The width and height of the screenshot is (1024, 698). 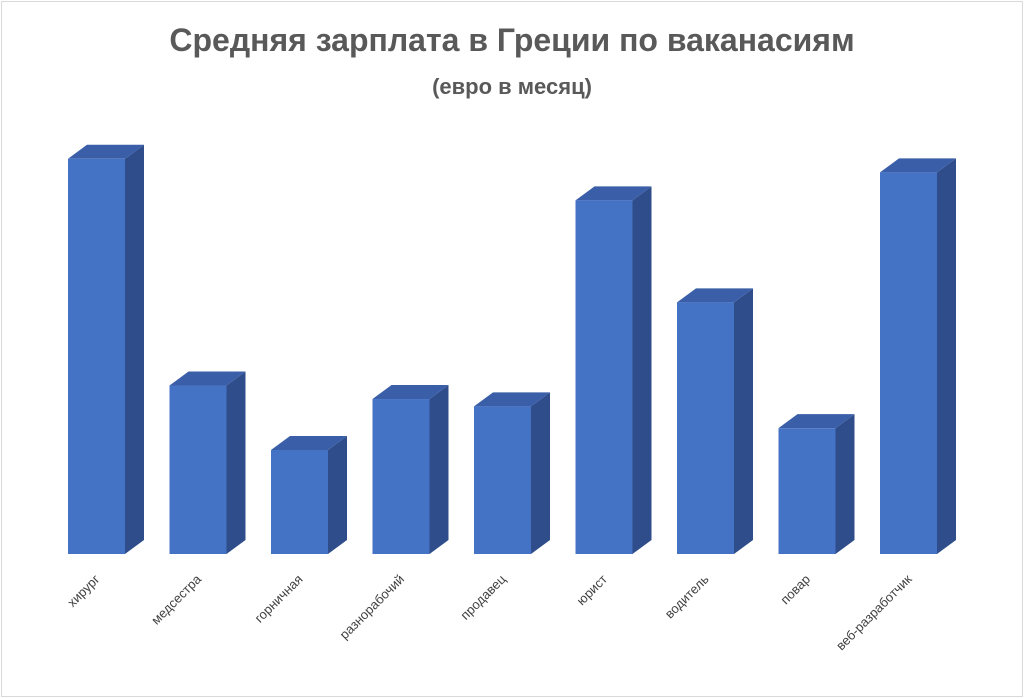 What do you see at coordinates (410, 392) in the screenshot?
I see `bar-4-top` at bounding box center [410, 392].